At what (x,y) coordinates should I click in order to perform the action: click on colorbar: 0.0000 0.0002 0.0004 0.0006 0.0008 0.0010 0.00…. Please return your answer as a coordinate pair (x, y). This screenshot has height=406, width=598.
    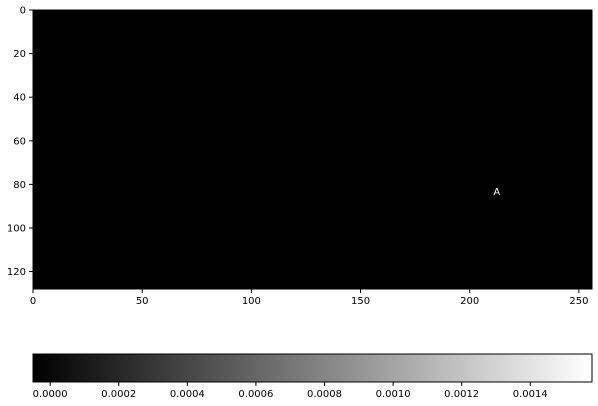
    Looking at the image, I should click on (312, 376).